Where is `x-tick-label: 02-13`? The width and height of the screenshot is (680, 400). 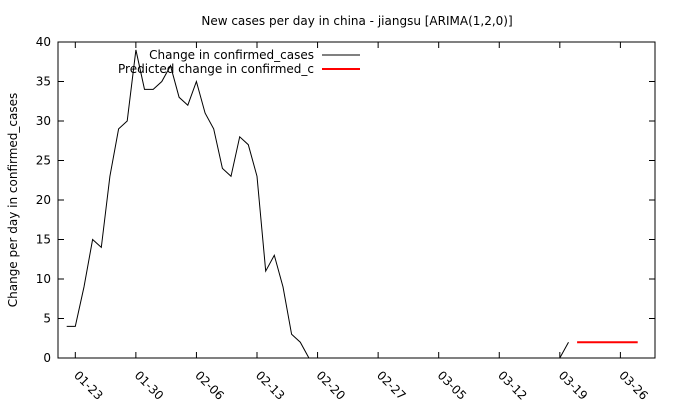 x-tick-label: 02-13 is located at coordinates (270, 384).